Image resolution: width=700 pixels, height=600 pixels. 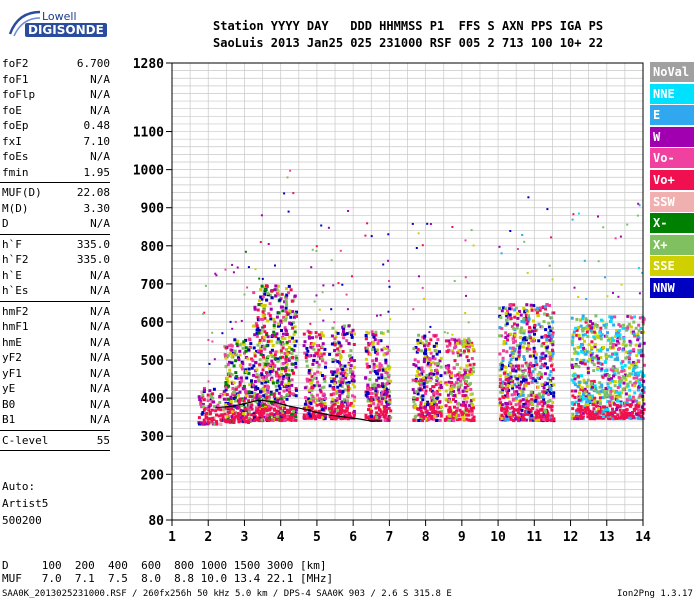 I want to click on x-tick-label: 4, so click(x=281, y=537).